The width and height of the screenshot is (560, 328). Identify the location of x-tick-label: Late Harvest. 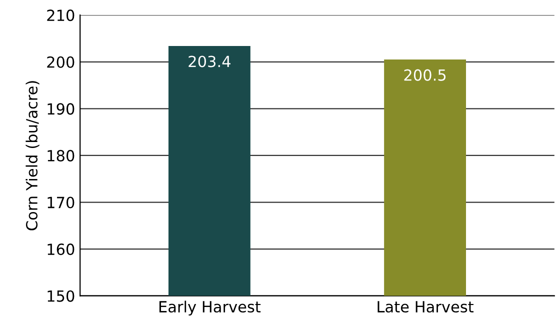
(426, 307).